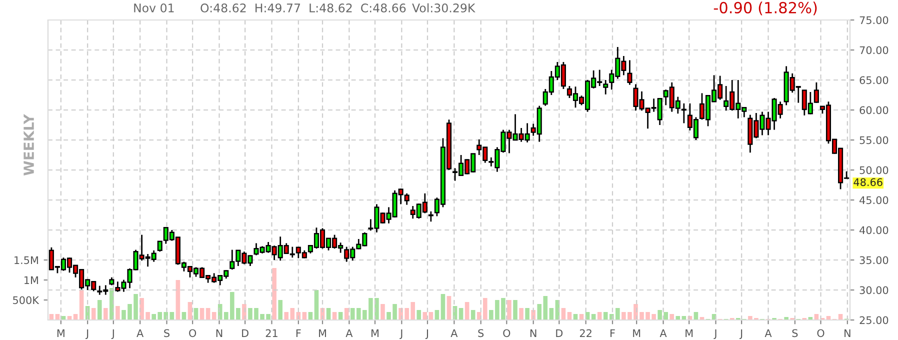 This screenshot has height=340, width=898. Describe the element at coordinates (874, 260) in the screenshot. I see `y-tick-label: 35.00` at that location.